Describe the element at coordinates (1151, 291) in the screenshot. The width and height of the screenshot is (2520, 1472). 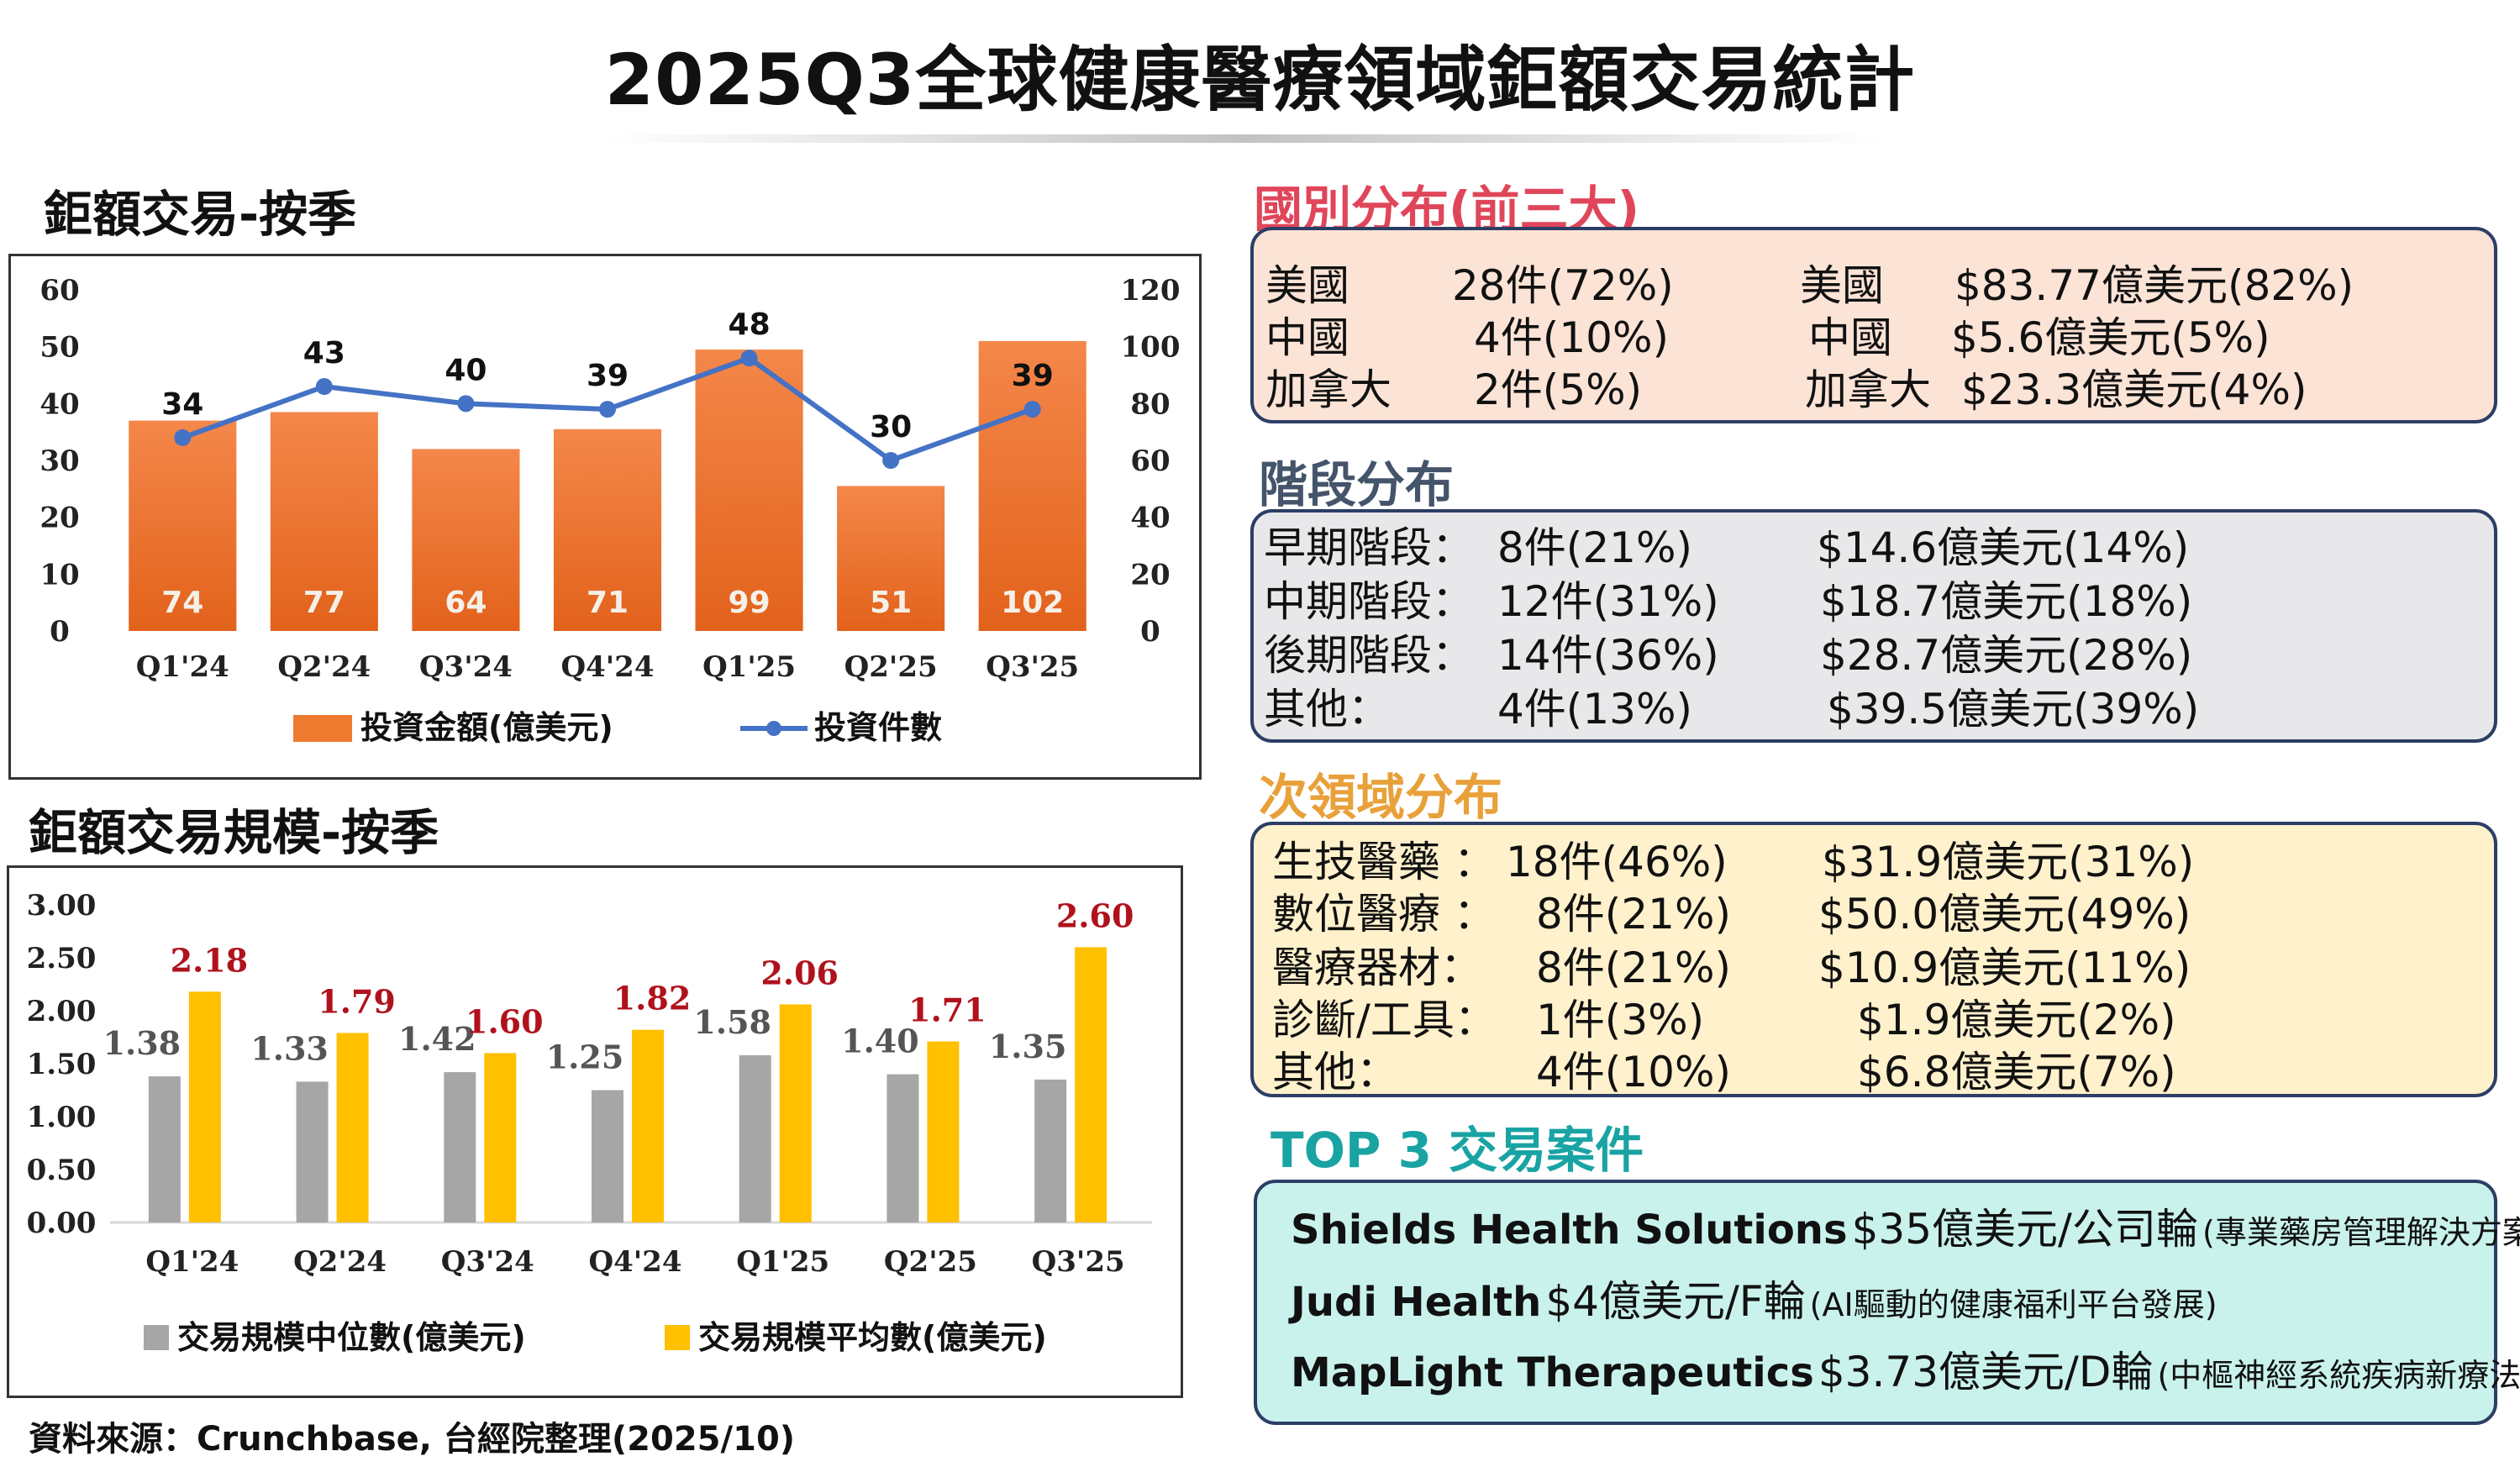
I see `y-tick-right: 120` at that location.